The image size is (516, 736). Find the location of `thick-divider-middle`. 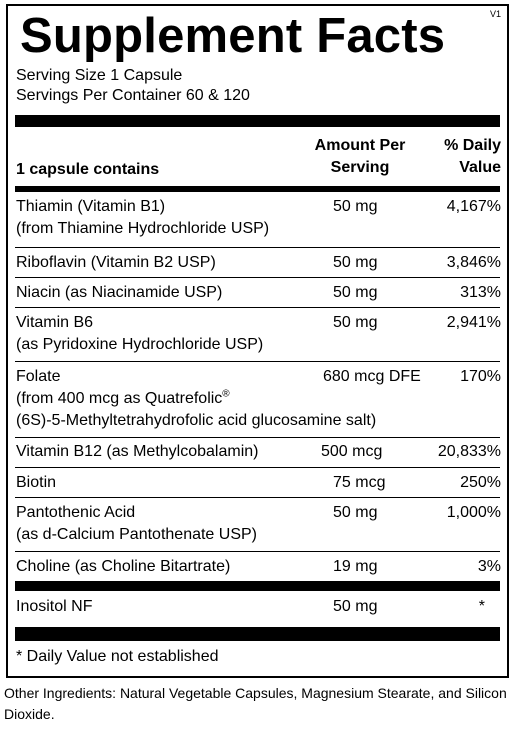

thick-divider-middle is located at coordinates (257, 586).